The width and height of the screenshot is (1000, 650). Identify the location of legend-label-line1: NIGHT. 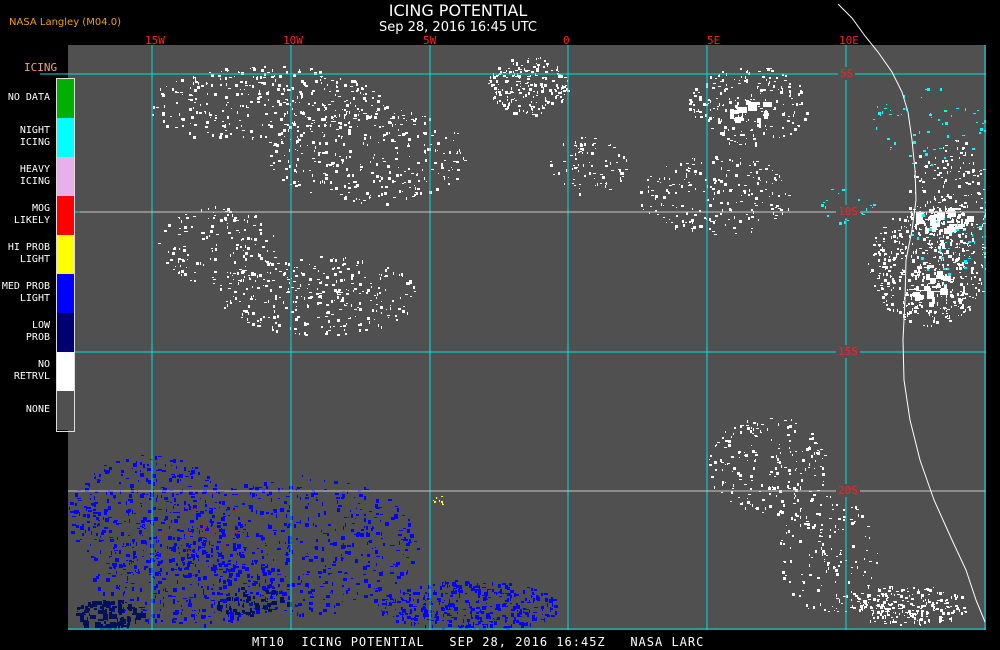
(34, 130).